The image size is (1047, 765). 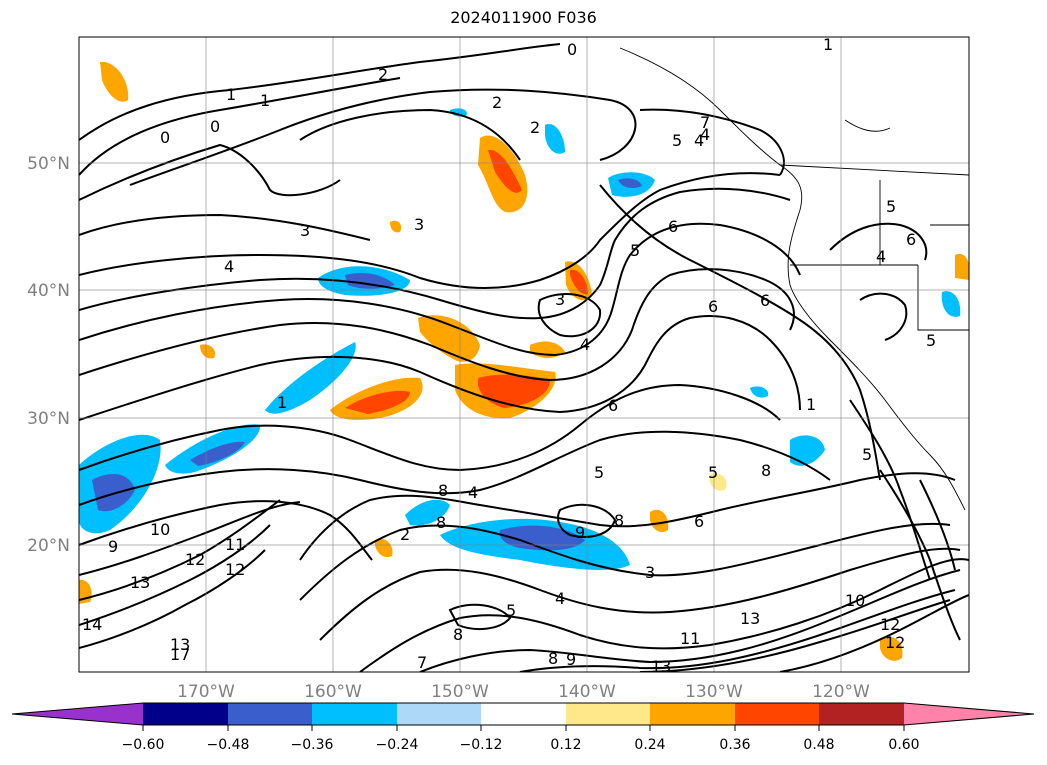 What do you see at coordinates (397, 745) in the screenshot?
I see `colorbar-tick-label: −0.24` at bounding box center [397, 745].